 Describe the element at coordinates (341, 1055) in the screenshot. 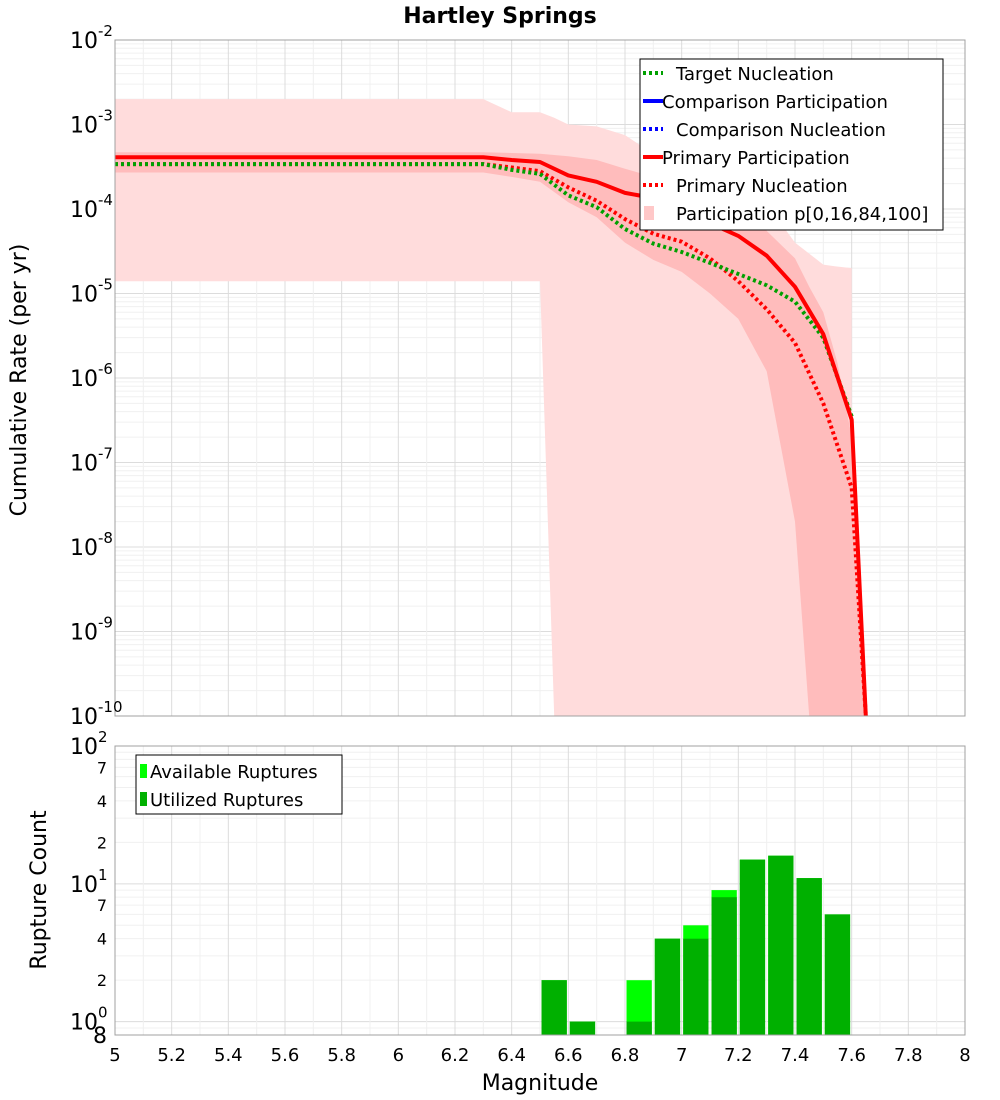

I see `x-tick-label: 5.8` at that location.